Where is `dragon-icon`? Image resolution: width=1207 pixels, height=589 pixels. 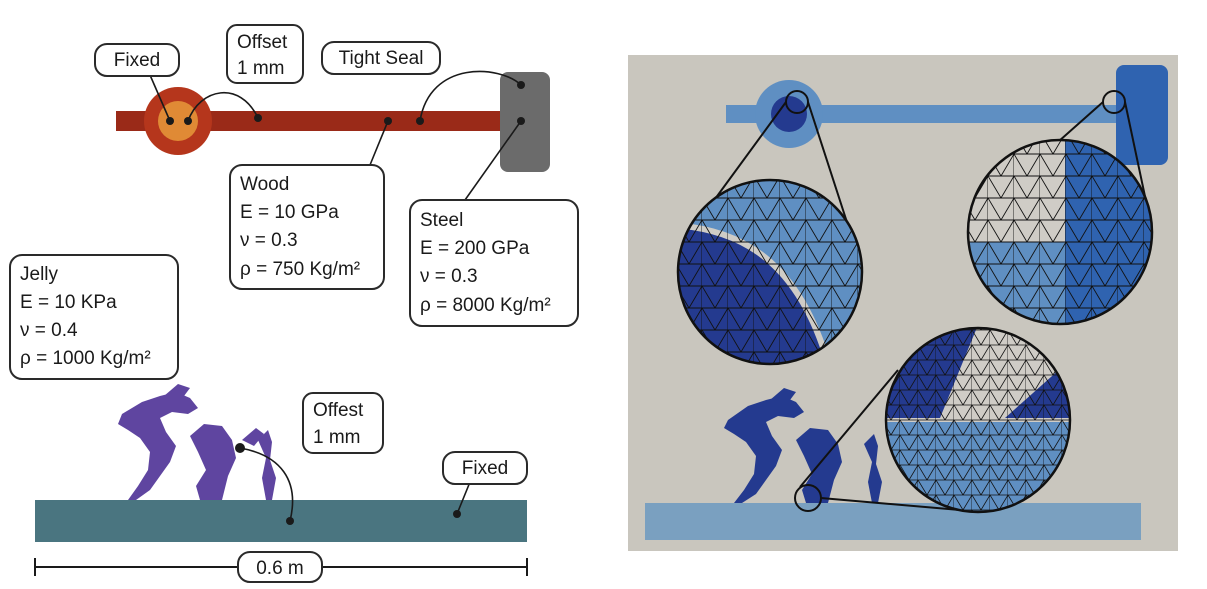 dragon-icon is located at coordinates (197, 442).